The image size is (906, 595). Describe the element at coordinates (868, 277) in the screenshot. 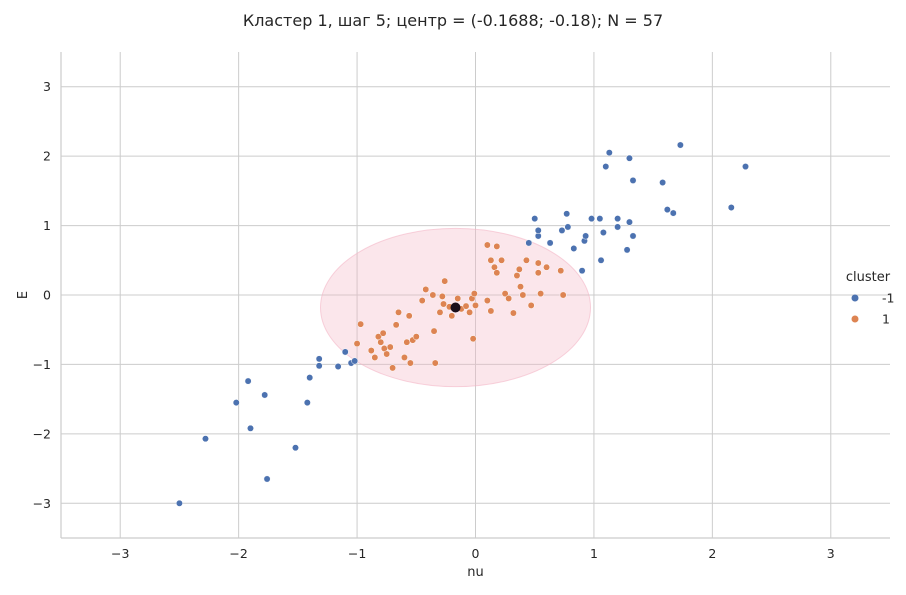

I see `legend-title: cluster` at that location.